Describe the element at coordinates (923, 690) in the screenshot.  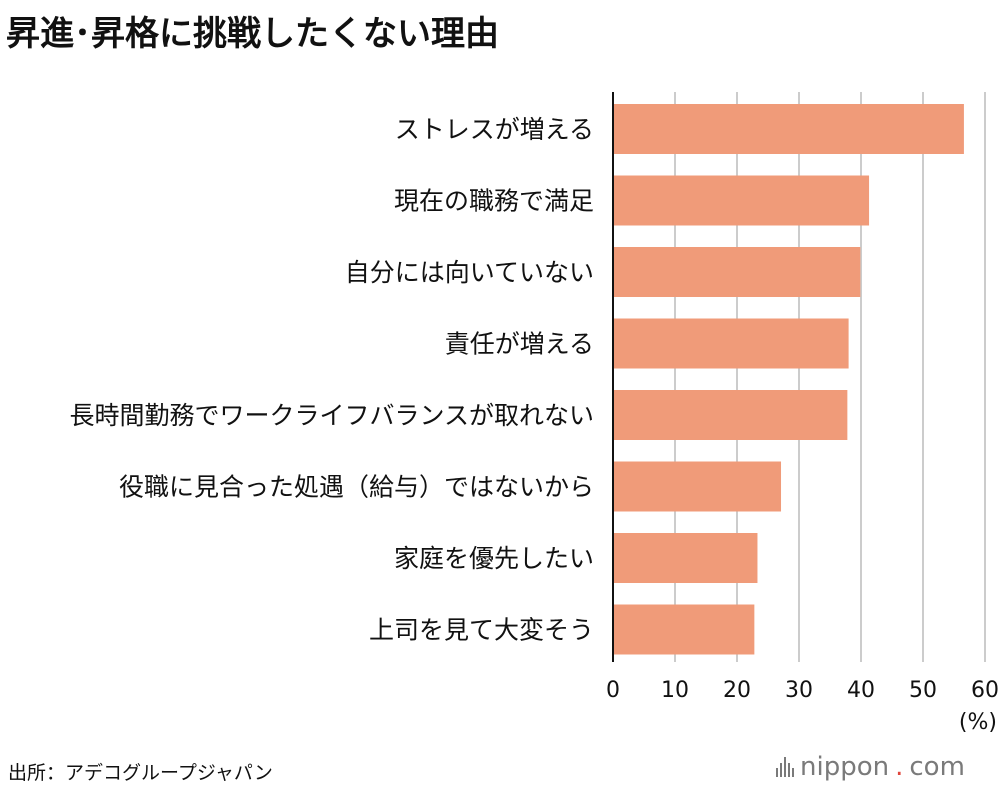
I see `x-tick-label-50: 50` at that location.